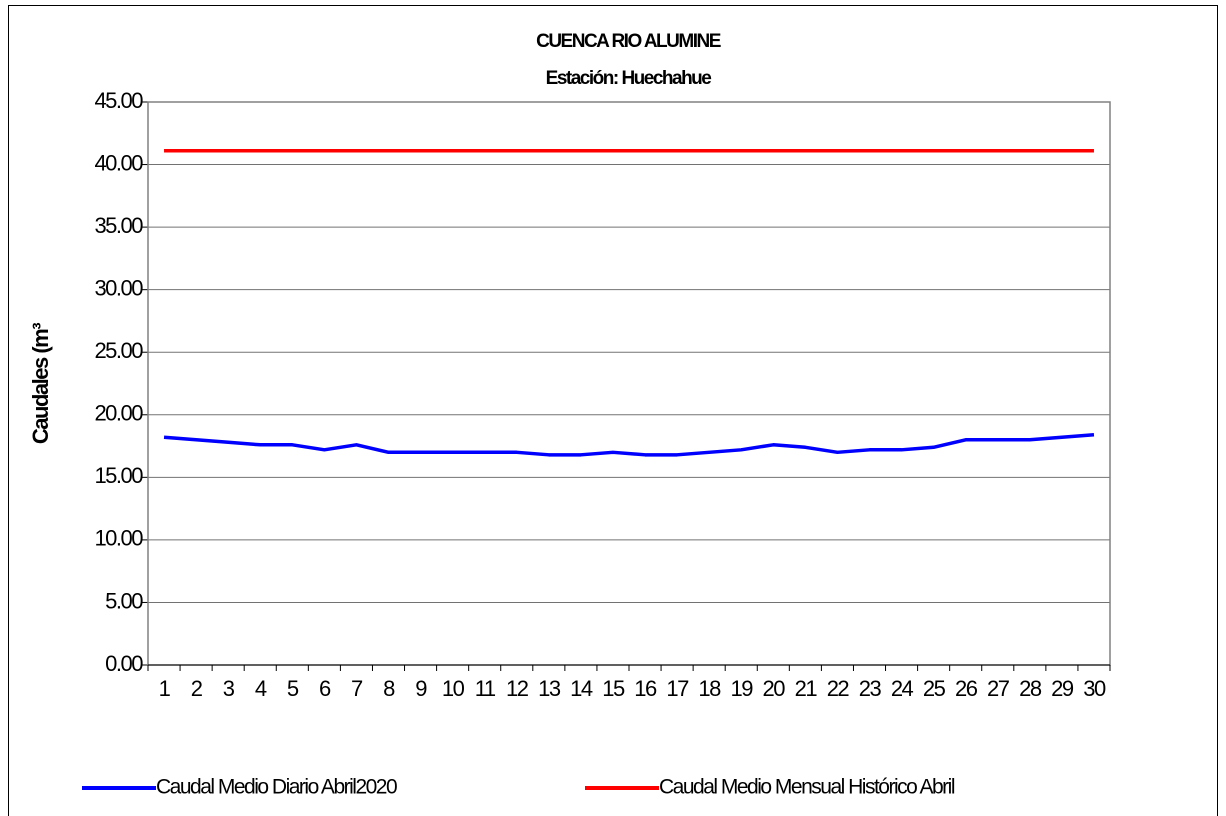 The width and height of the screenshot is (1226, 816). What do you see at coordinates (645, 688) in the screenshot?
I see `x-tick-label: 16` at bounding box center [645, 688].